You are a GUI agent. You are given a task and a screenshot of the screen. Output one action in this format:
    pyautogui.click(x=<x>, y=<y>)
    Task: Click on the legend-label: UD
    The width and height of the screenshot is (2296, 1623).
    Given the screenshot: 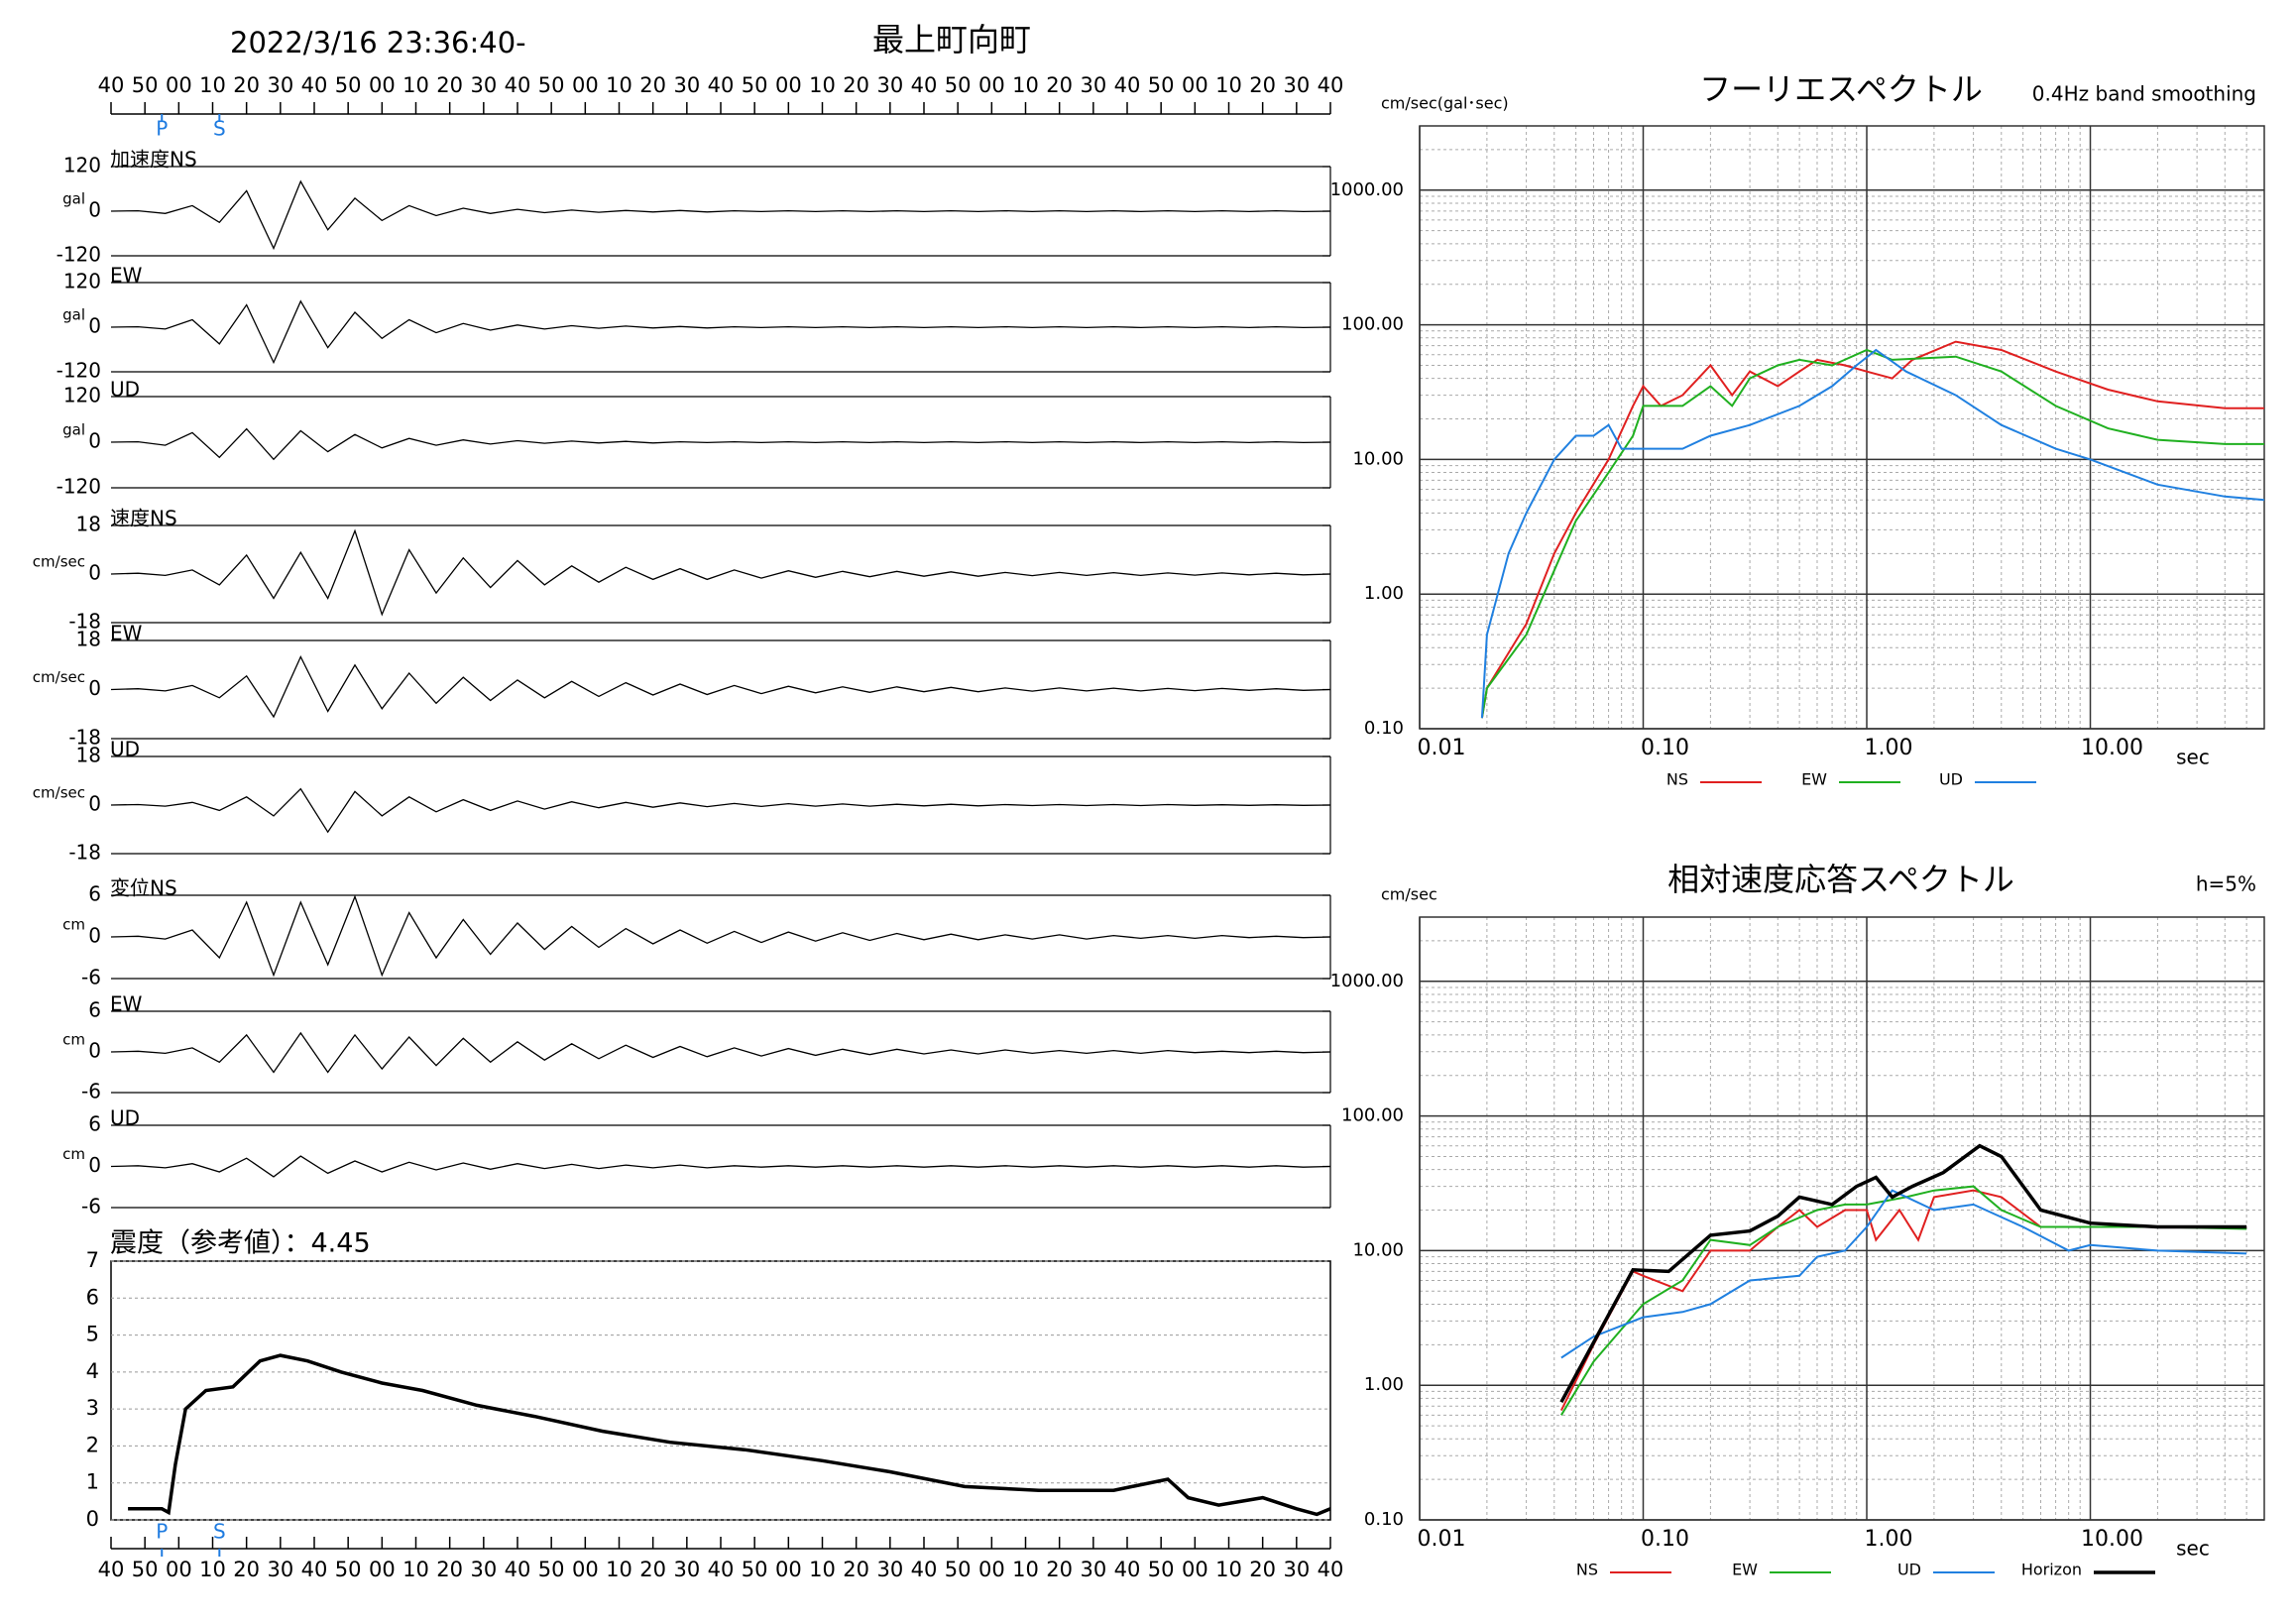 What is the action you would take?
    pyautogui.click(x=1951, y=779)
    